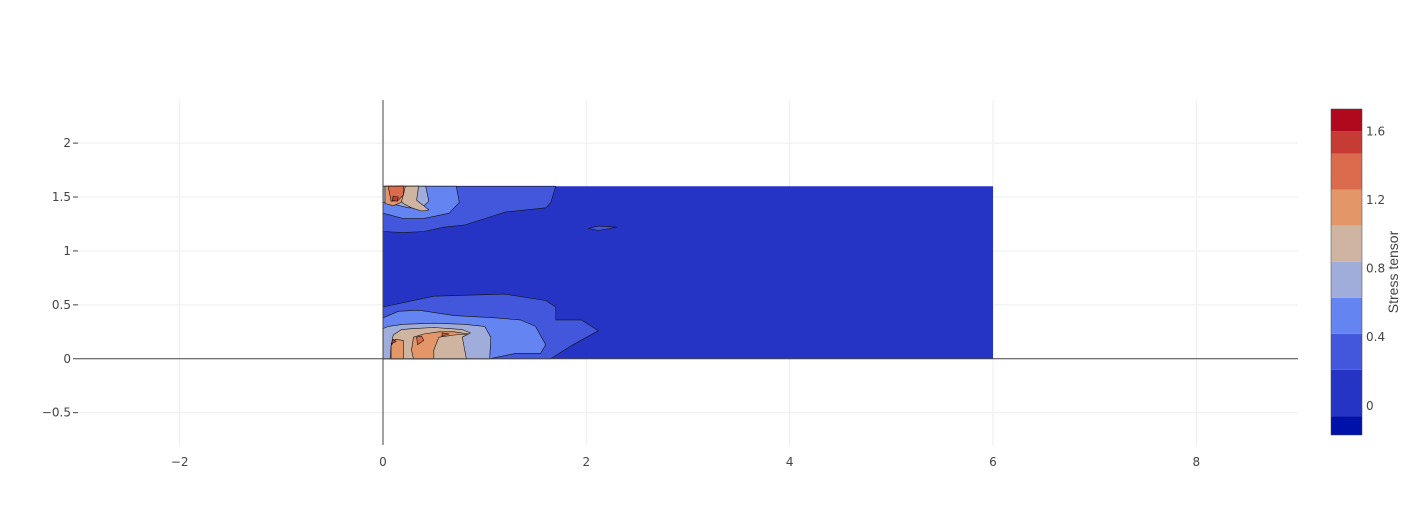  I want to click on colorbar, so click(1346, 272).